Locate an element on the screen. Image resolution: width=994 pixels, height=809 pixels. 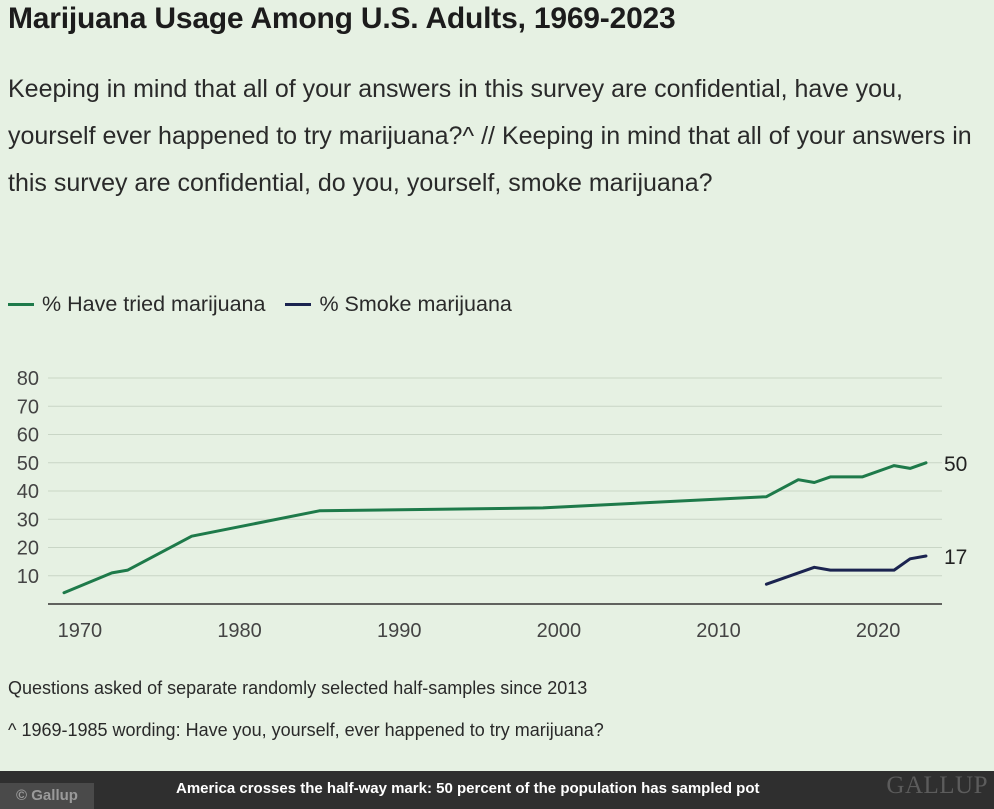
gallup-logo: GALLUP is located at coordinates (937, 785).